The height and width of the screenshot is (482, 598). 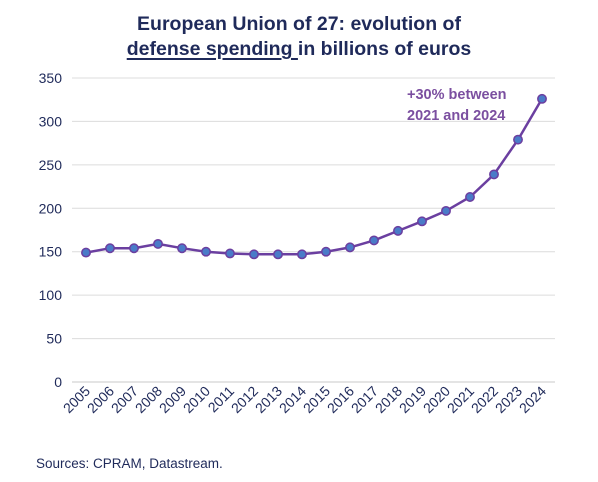 What do you see at coordinates (299, 24) in the screenshot?
I see `chart-title-line1: European Union of 27: evolution of` at bounding box center [299, 24].